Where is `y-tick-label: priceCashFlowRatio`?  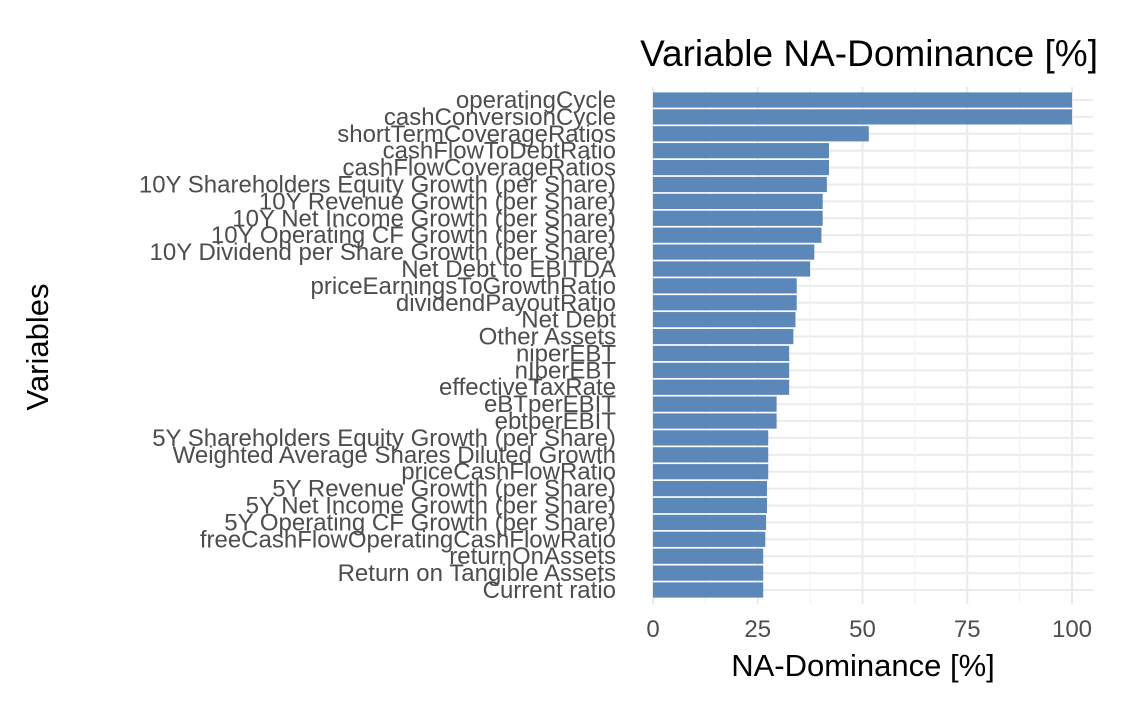 y-tick-label: priceCashFlowRatio is located at coordinates (508, 472).